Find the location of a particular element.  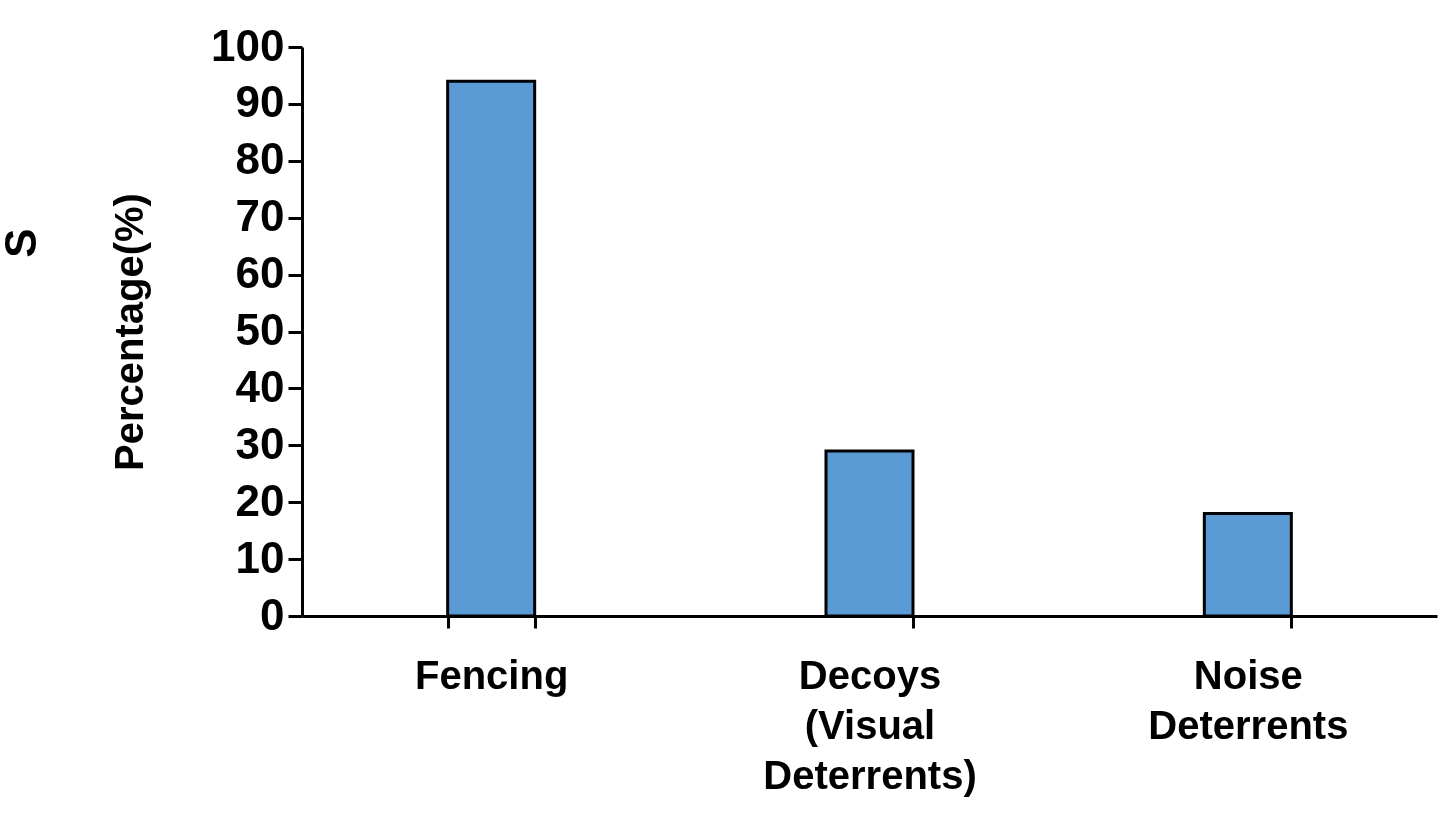

y-tick-label: 60 is located at coordinates (260, 273).